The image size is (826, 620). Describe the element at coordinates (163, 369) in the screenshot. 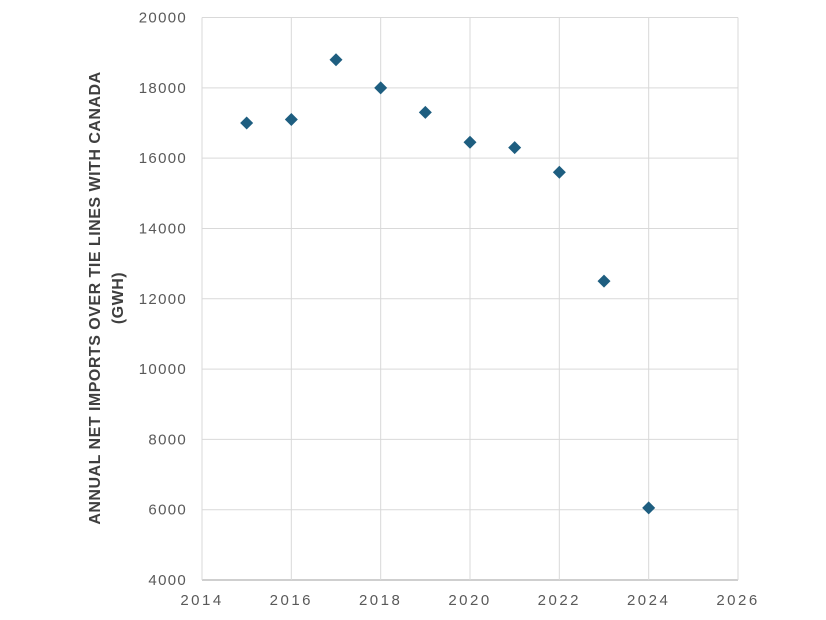

I see `y-tick-label: 10000` at that location.